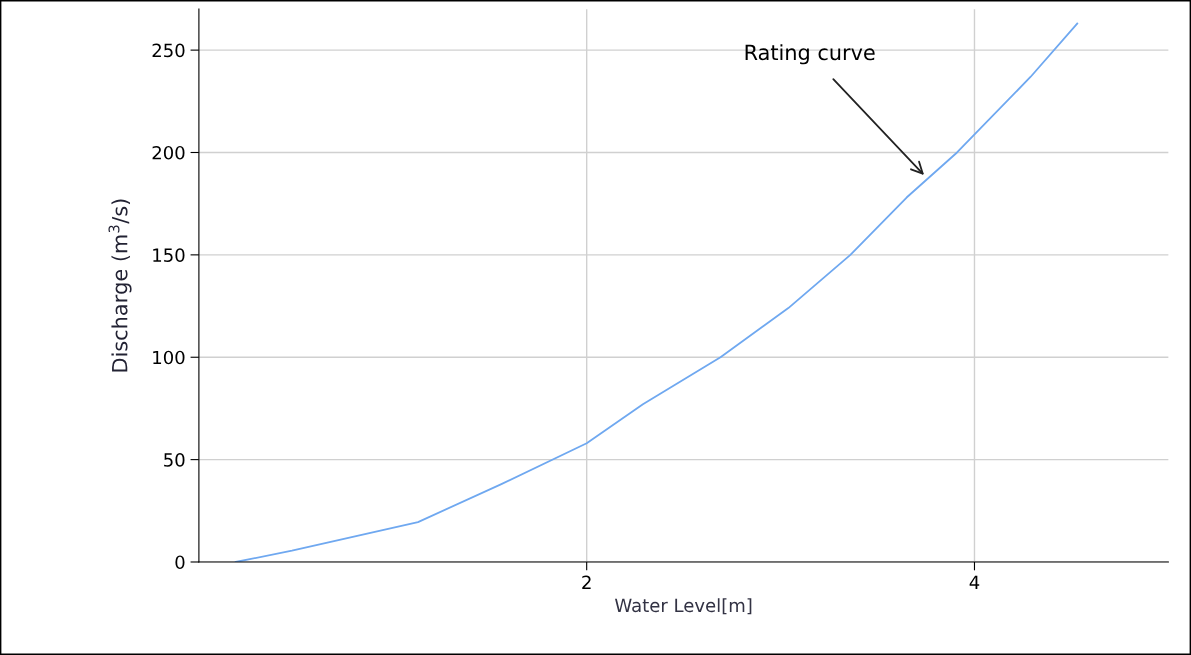 Image resolution: width=1191 pixels, height=655 pixels. Describe the element at coordinates (169, 255) in the screenshot. I see `y-tick-label: 150` at that location.